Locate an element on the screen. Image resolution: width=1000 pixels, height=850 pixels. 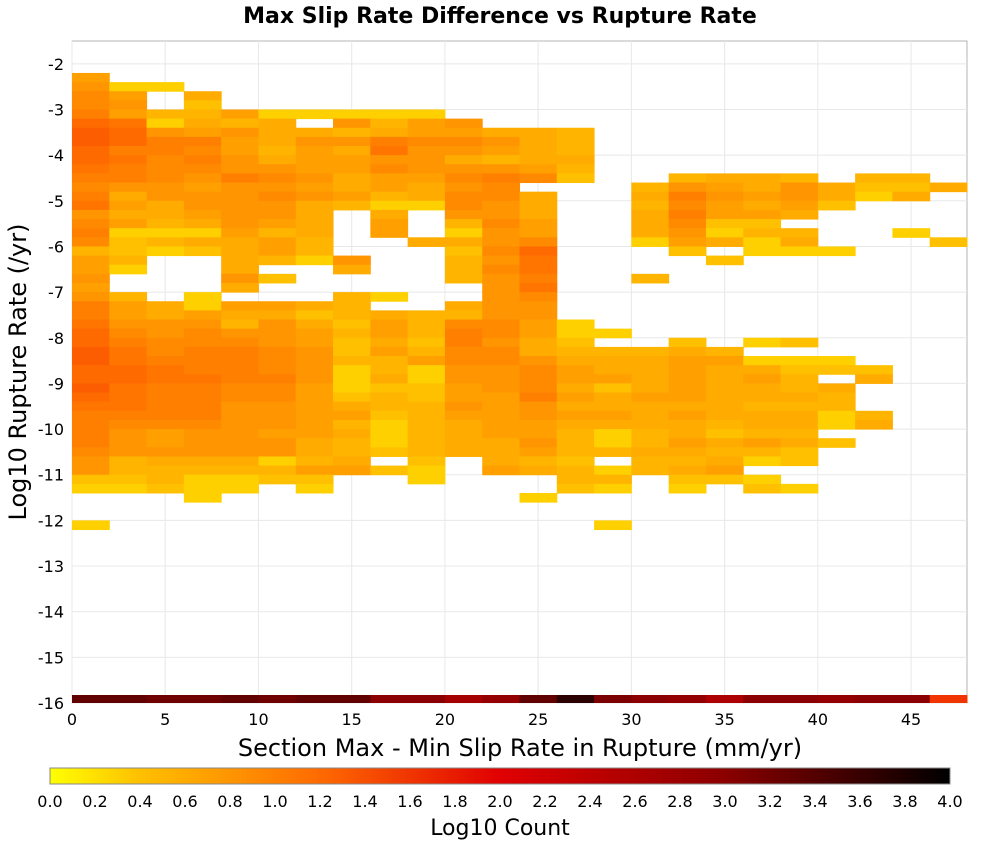
colorbar-tick-label: 0.6 is located at coordinates (184, 801).